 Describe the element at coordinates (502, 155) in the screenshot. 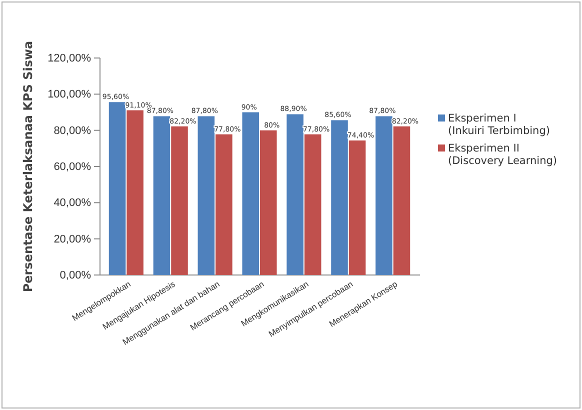

I see `legend-label: Eksperimen II (Discovery Learning)` at that location.